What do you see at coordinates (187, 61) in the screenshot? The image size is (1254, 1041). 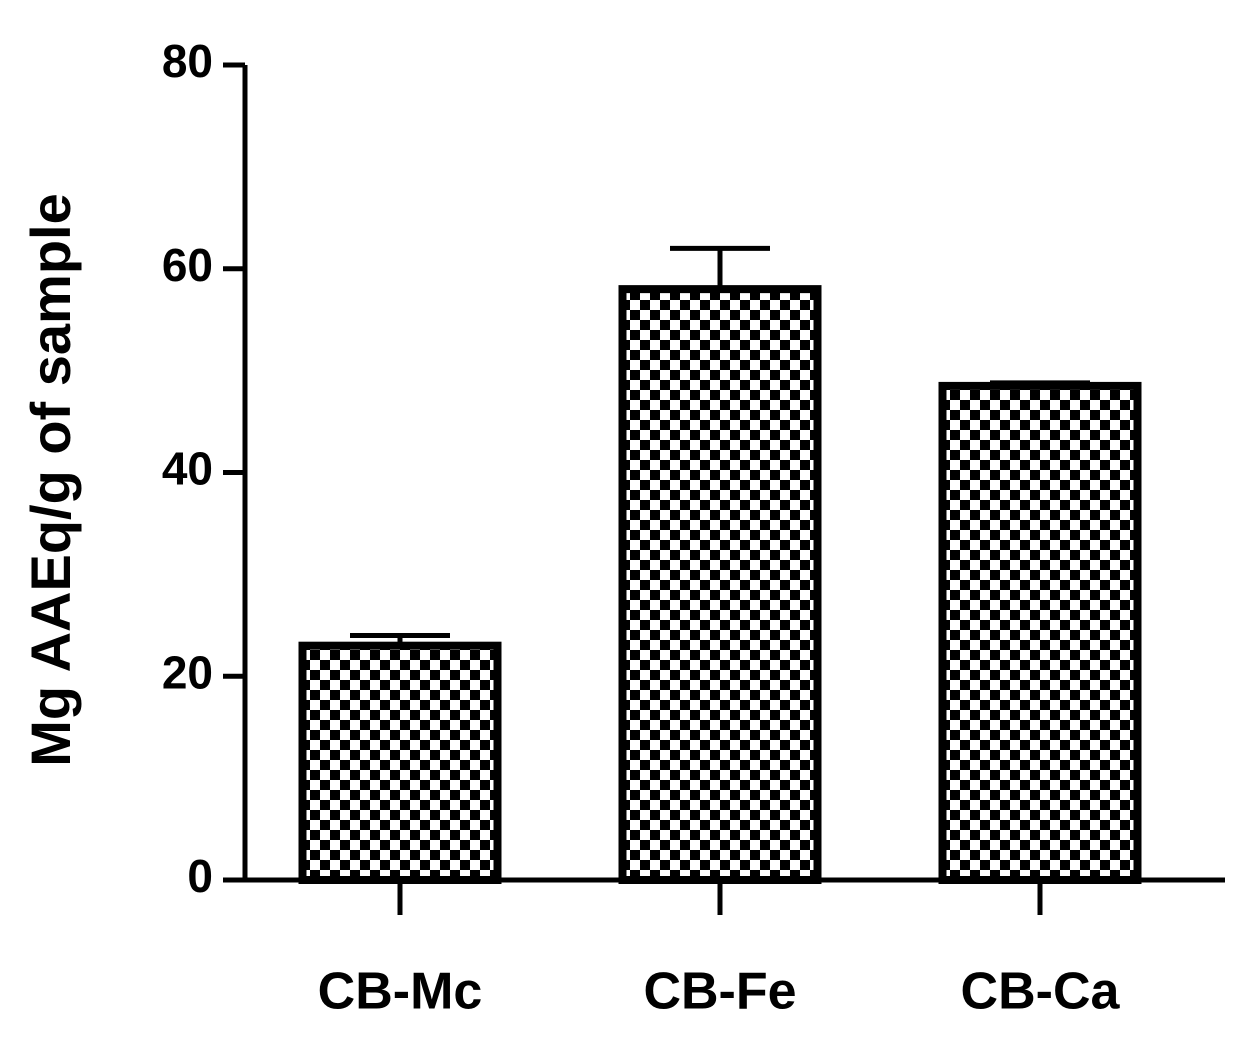 I see `y-tick-label: 80` at bounding box center [187, 61].